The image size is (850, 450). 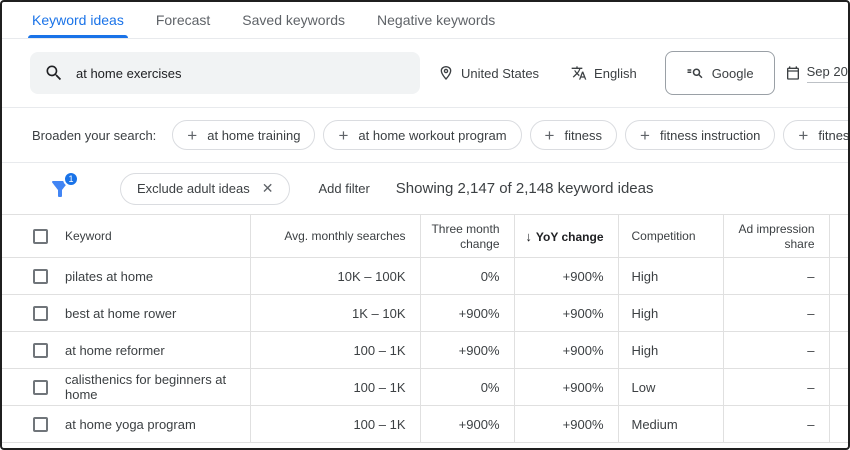 I want to click on tab-negative-keywords: Negative keywords, so click(x=436, y=20).